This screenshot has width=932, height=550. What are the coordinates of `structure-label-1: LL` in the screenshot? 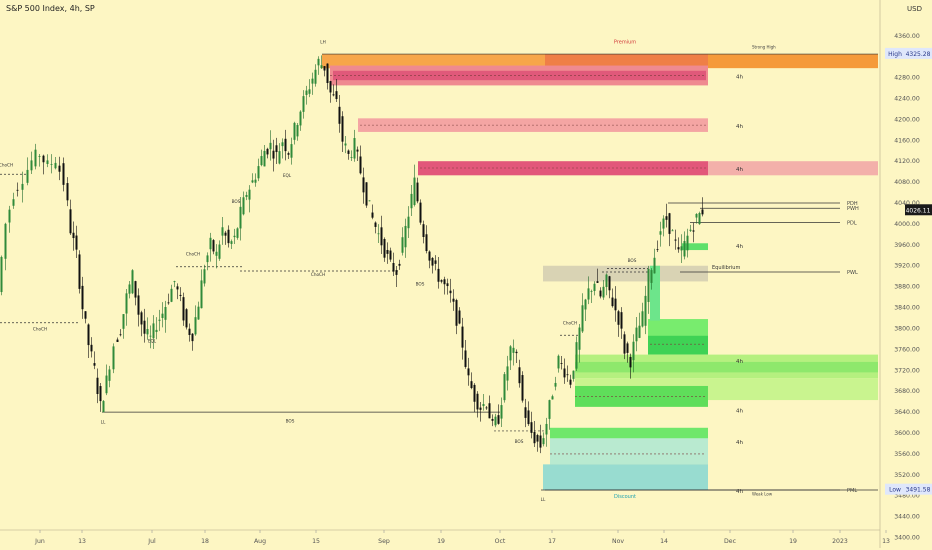 It's located at (103, 422).